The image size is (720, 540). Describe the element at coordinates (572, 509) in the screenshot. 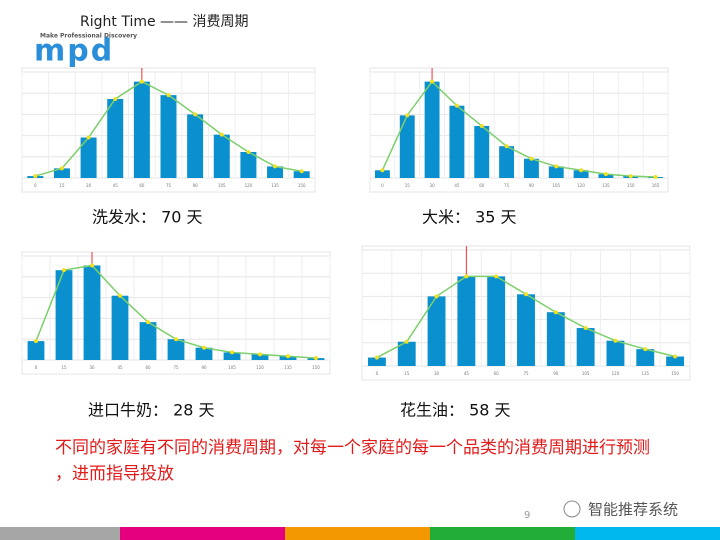

I see `watermark-icon` at that location.